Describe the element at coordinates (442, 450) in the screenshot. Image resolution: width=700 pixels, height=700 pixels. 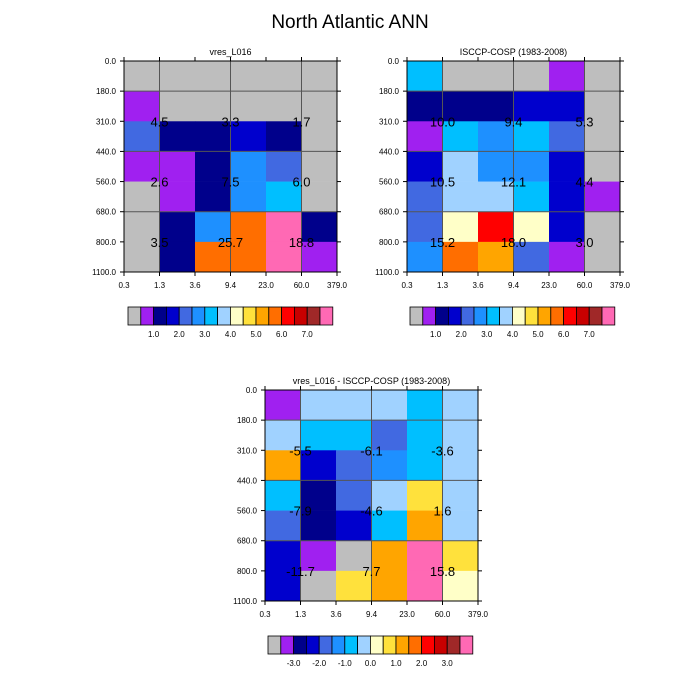
I see `cell-value-label: -3.6` at that location.